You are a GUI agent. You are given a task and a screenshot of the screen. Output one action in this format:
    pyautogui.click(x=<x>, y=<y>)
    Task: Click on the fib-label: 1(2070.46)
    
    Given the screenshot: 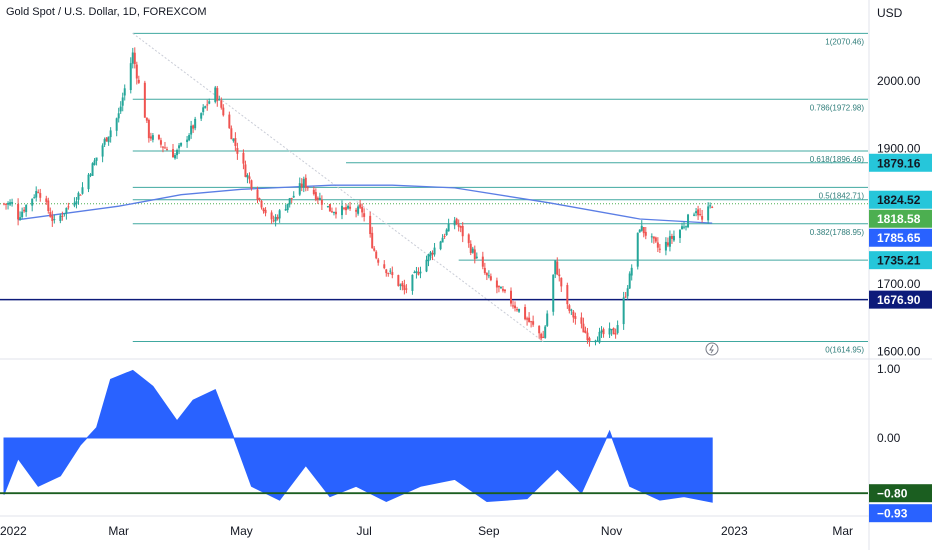 What is the action you would take?
    pyautogui.click(x=844, y=41)
    